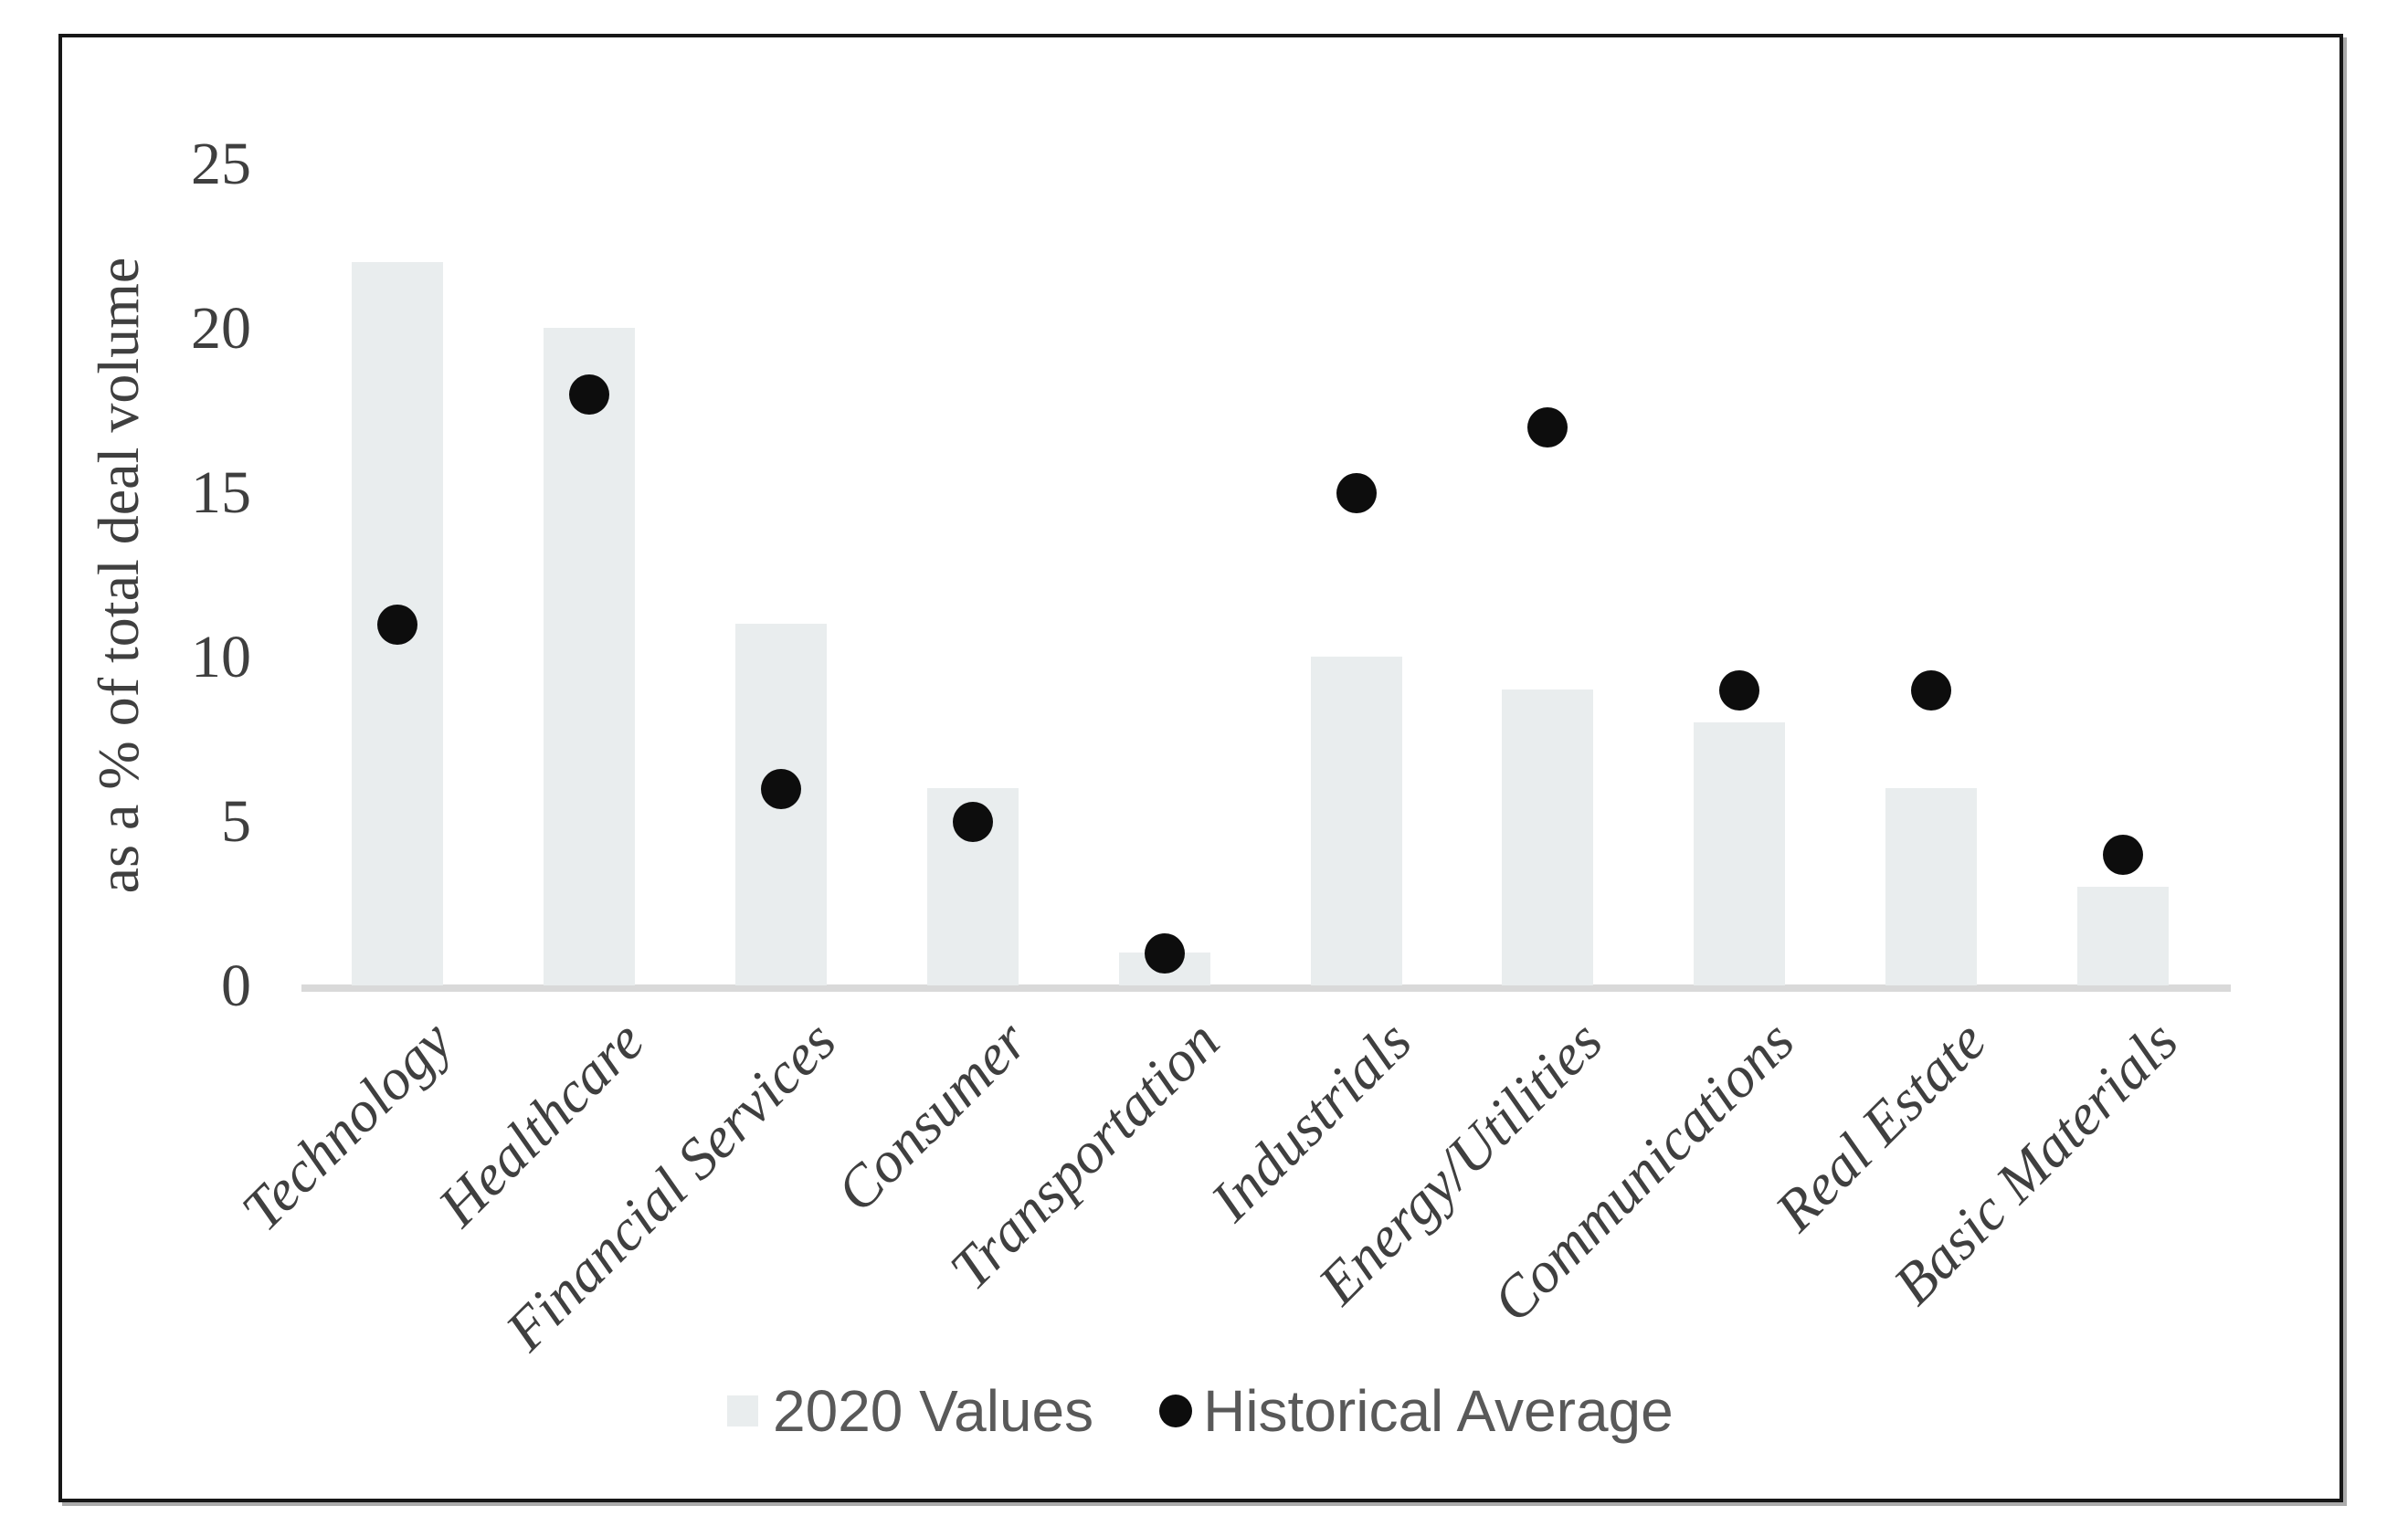 The image size is (2408, 1537). What do you see at coordinates (221, 328) in the screenshot?
I see `y-tick-20: 20` at bounding box center [221, 328].